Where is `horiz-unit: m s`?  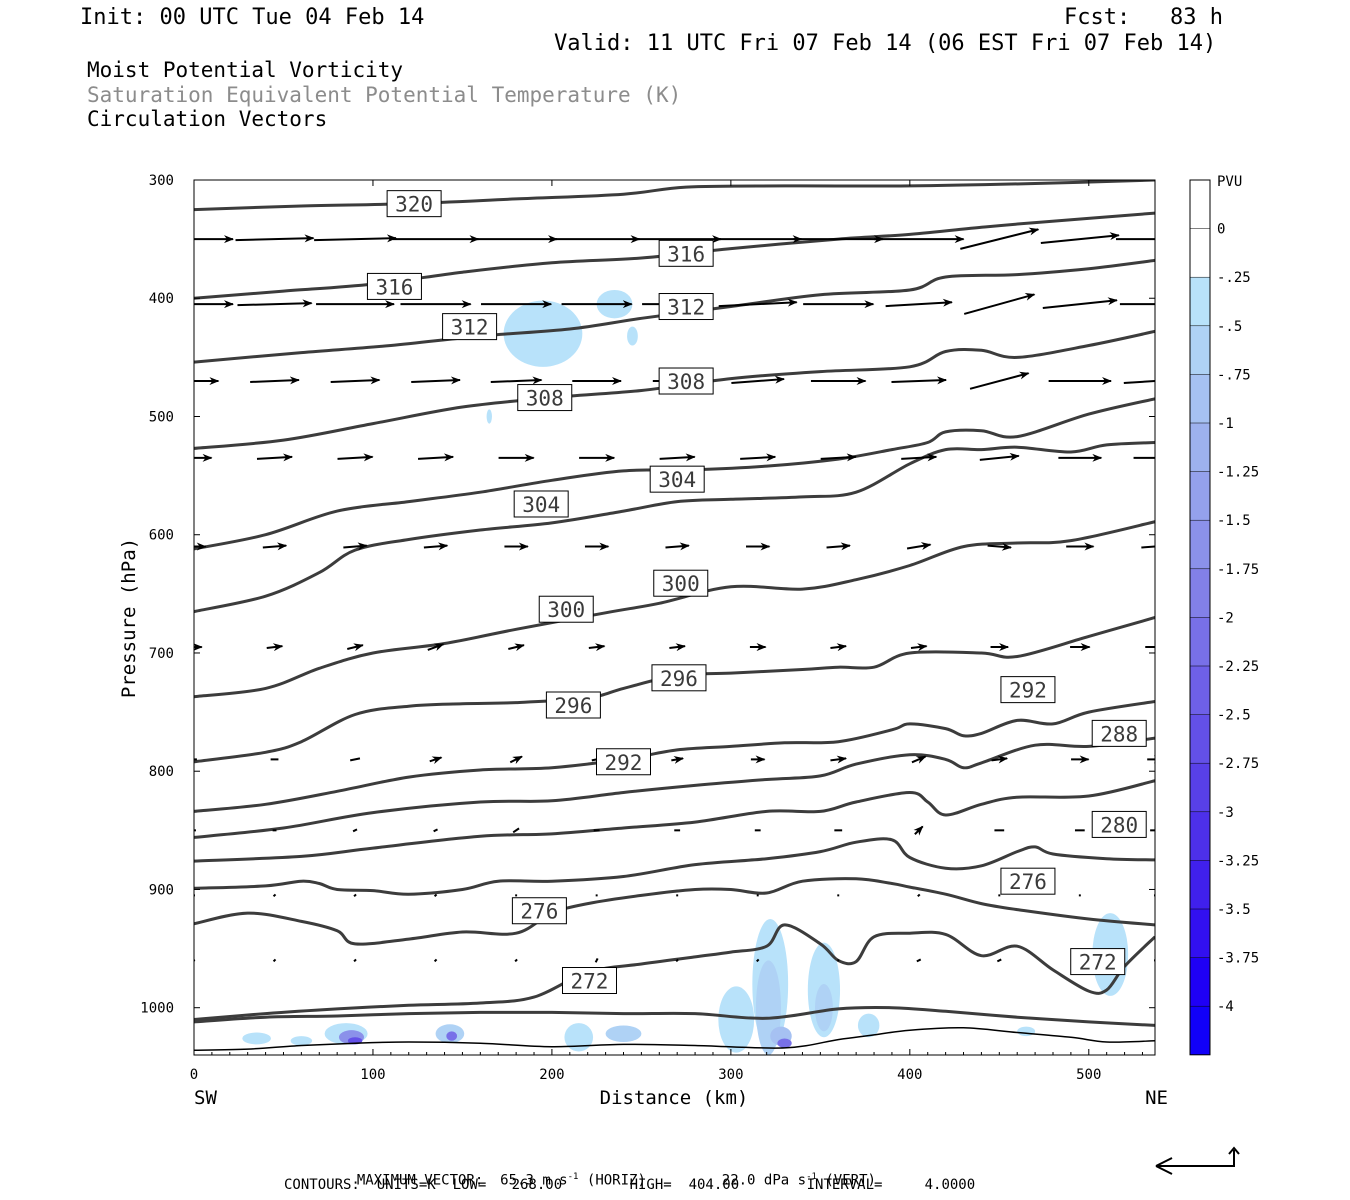 horiz-unit: m s is located at coordinates (555, 1180).